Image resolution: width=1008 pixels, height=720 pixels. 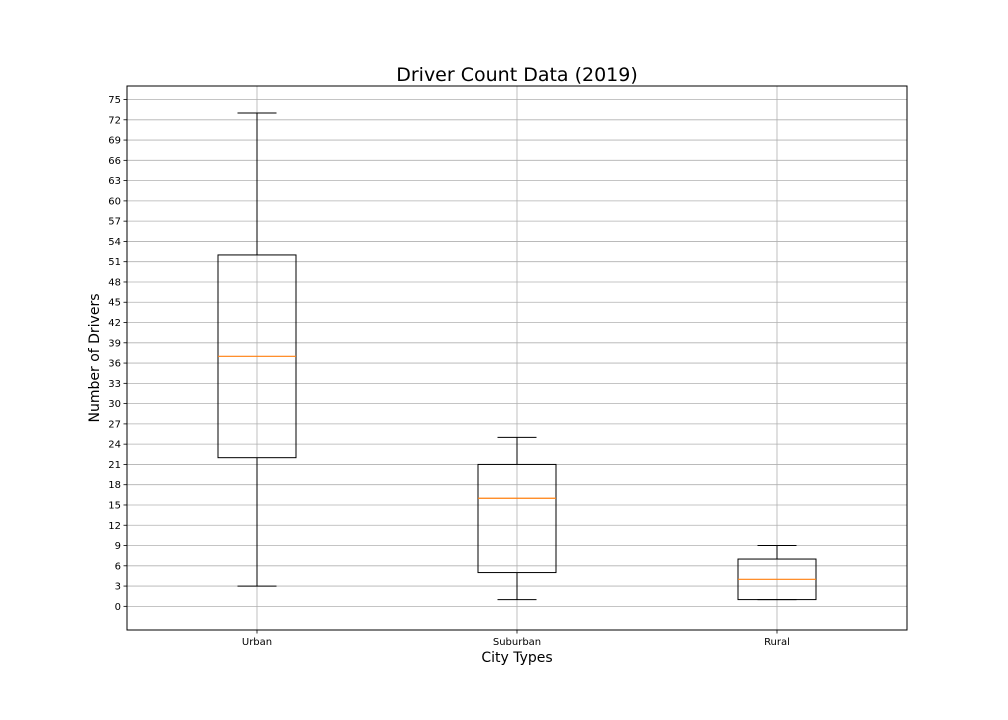 I want to click on x-axis-ticks: Urban Suburban Rural, so click(x=516, y=639).